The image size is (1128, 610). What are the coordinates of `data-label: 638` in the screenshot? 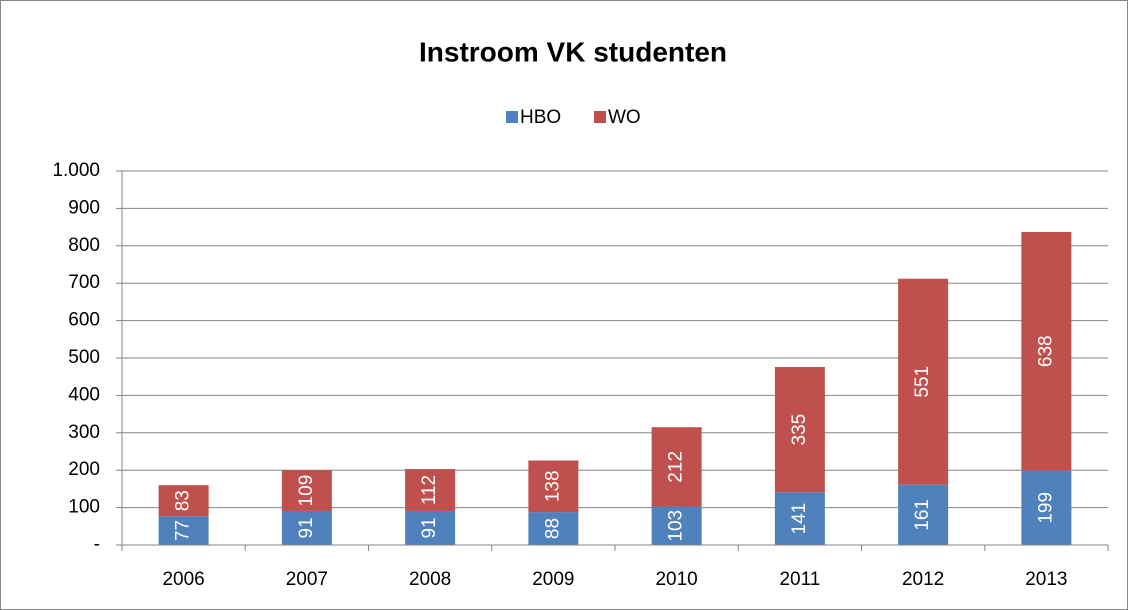 It's located at (1045, 351).